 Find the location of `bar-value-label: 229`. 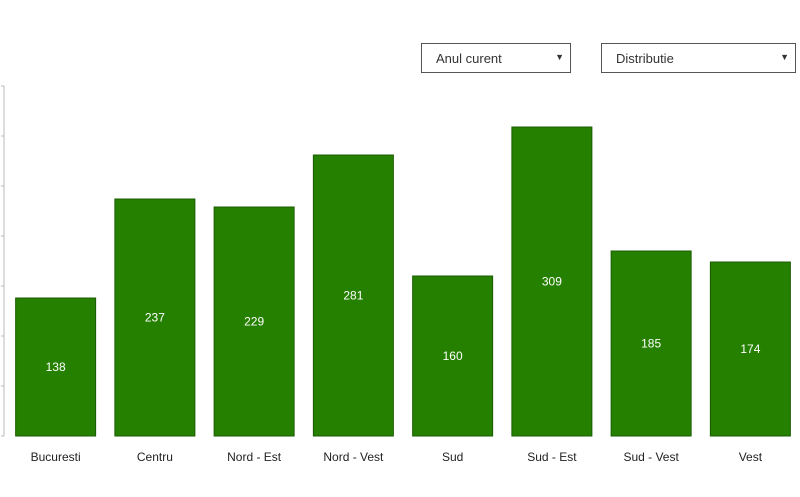

bar-value-label: 229 is located at coordinates (254, 322).